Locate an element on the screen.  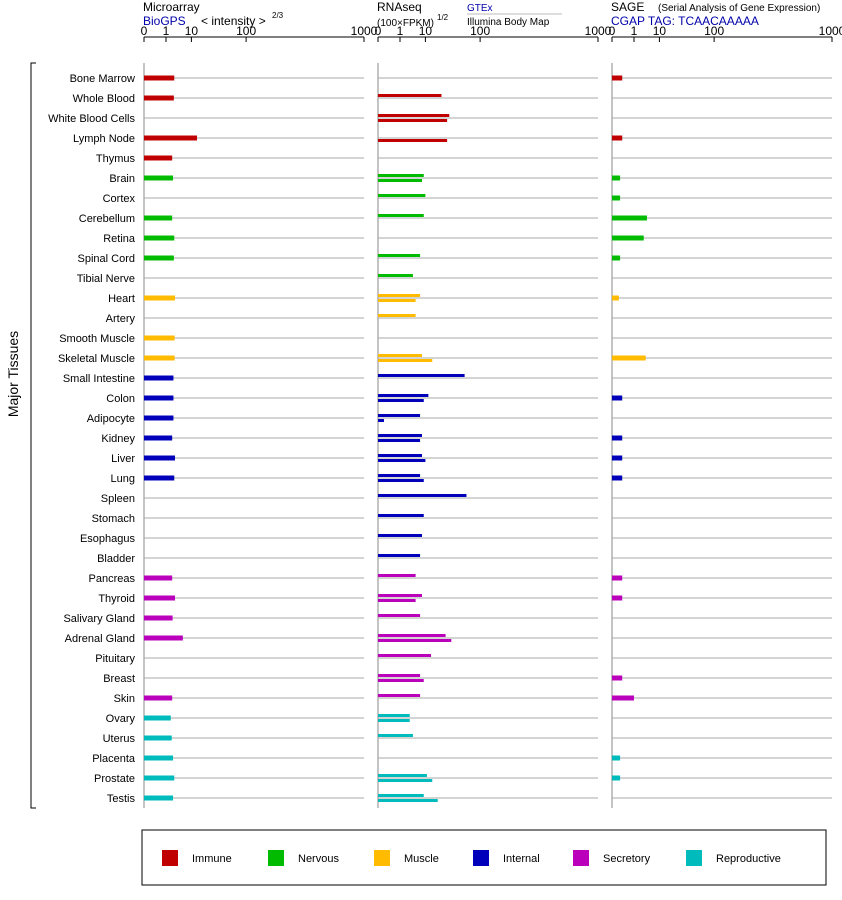
legend-label-immune: Immune is located at coordinates (212, 859).